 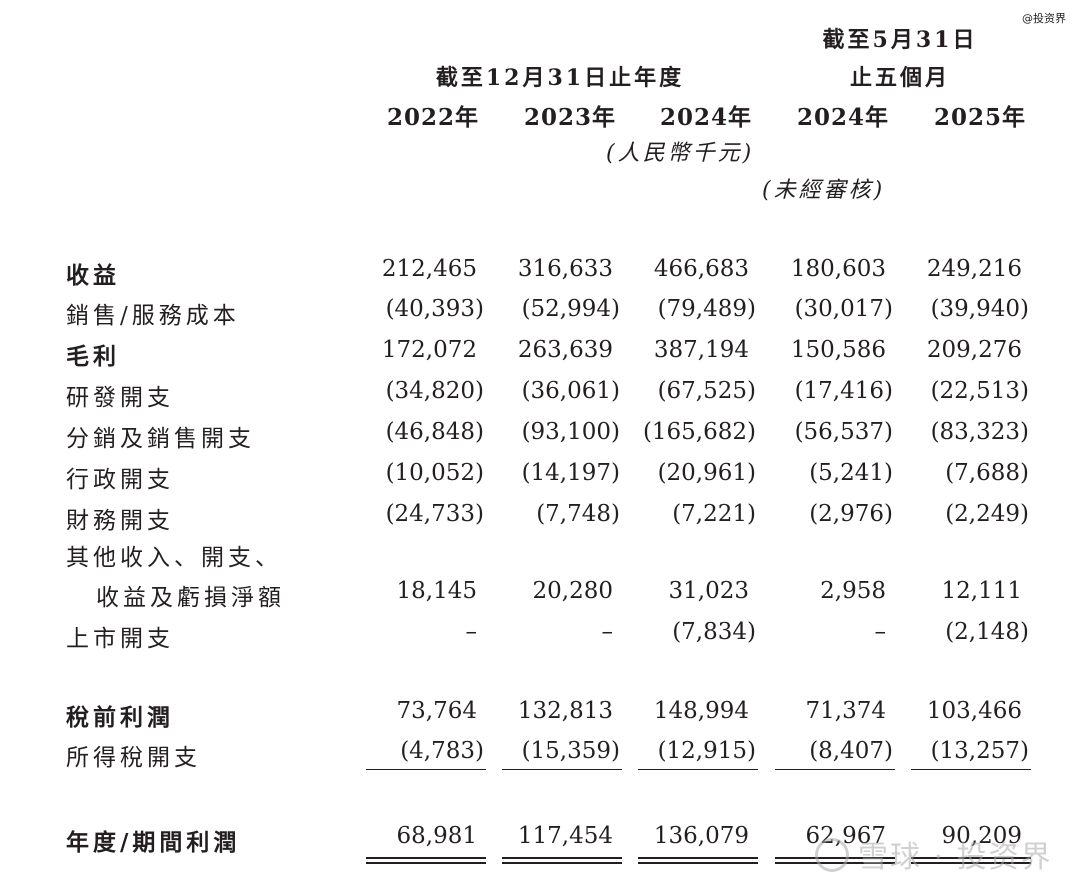 I want to click on cell-2024: 136,079, so click(x=701, y=836).